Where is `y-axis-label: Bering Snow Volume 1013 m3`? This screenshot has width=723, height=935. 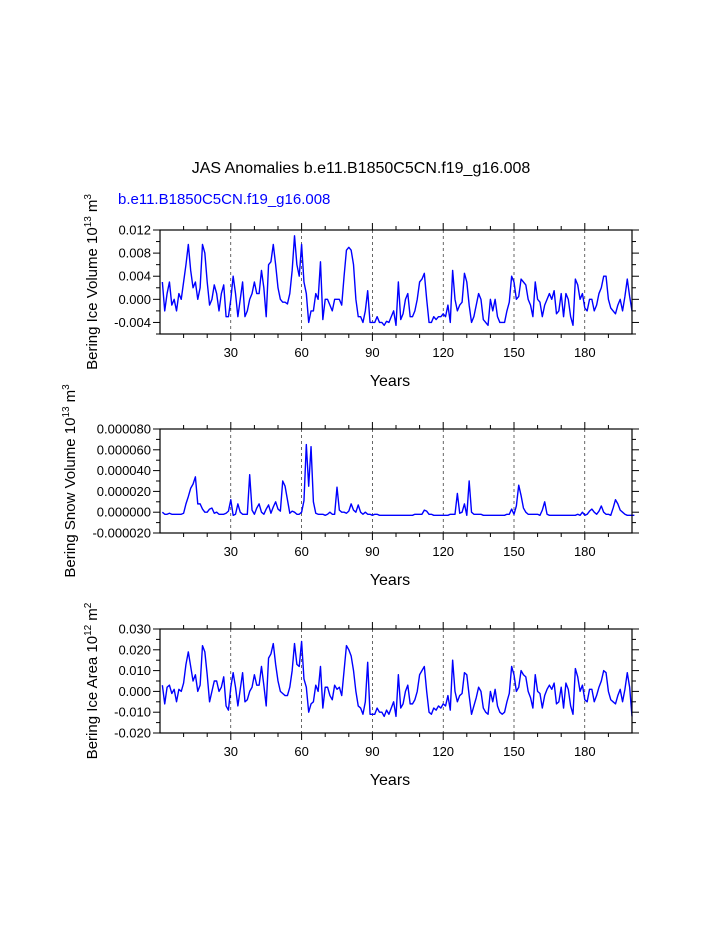 y-axis-label: Bering Snow Volume 1013 m3 is located at coordinates (70, 481).